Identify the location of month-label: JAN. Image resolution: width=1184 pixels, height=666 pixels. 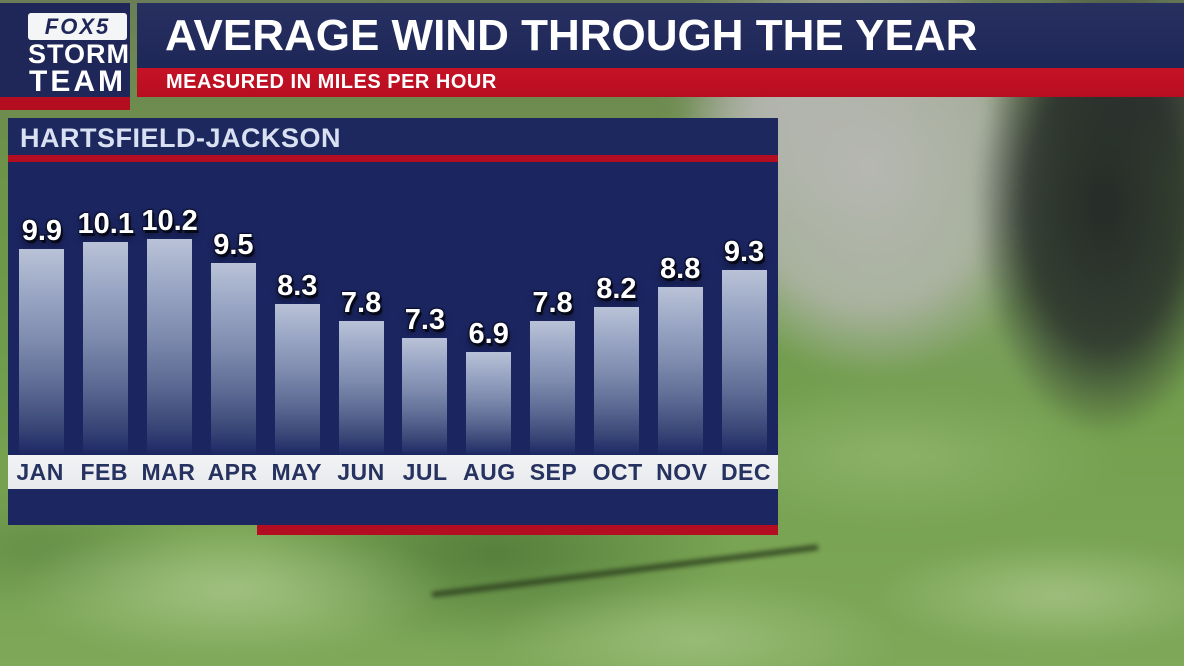
(40, 471).